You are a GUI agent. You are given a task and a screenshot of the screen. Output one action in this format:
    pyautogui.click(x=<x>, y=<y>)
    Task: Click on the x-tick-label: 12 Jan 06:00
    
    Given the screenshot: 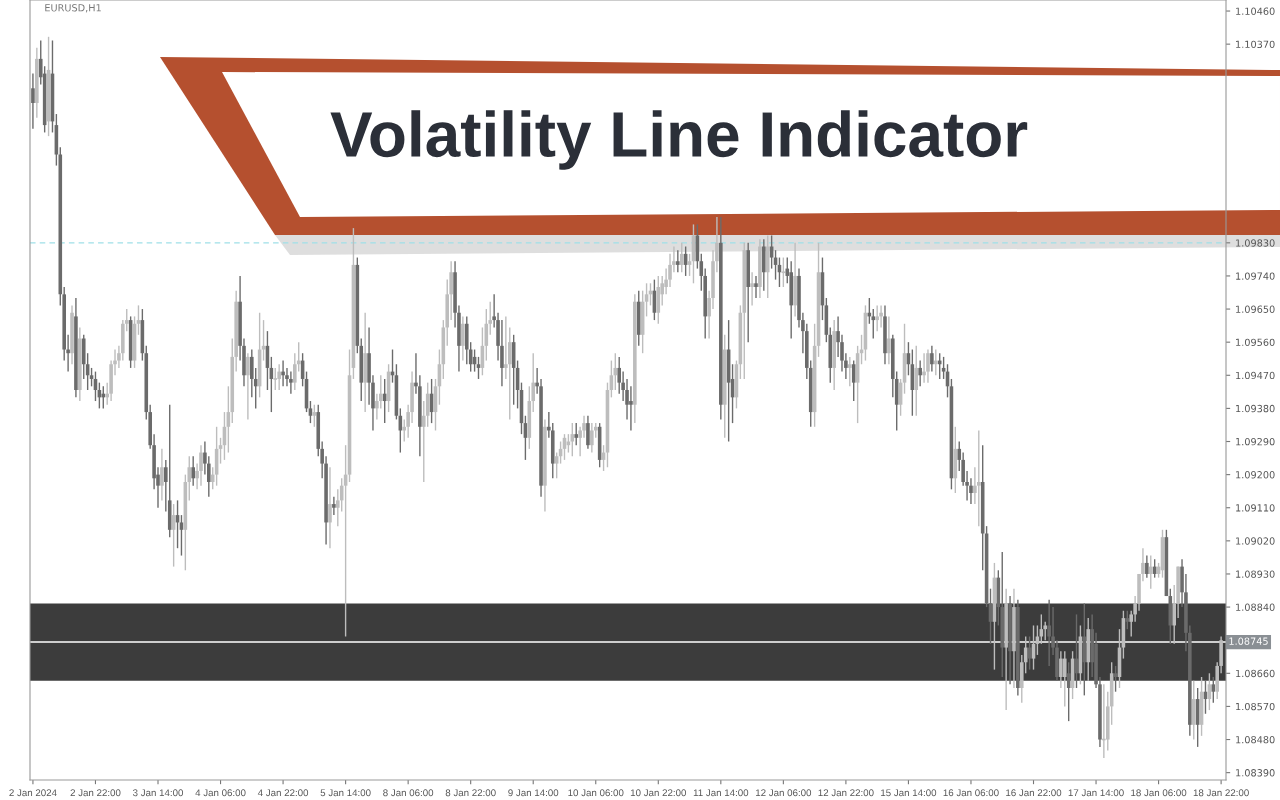 What is the action you would take?
    pyautogui.click(x=784, y=793)
    